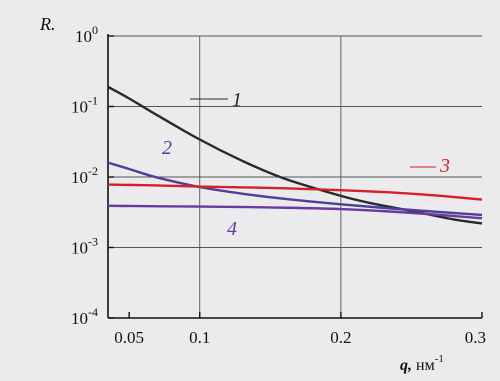 The height and width of the screenshot is (381, 500). Describe the element at coordinates (47, 24) in the screenshot. I see `y-axis-label: R.` at that location.